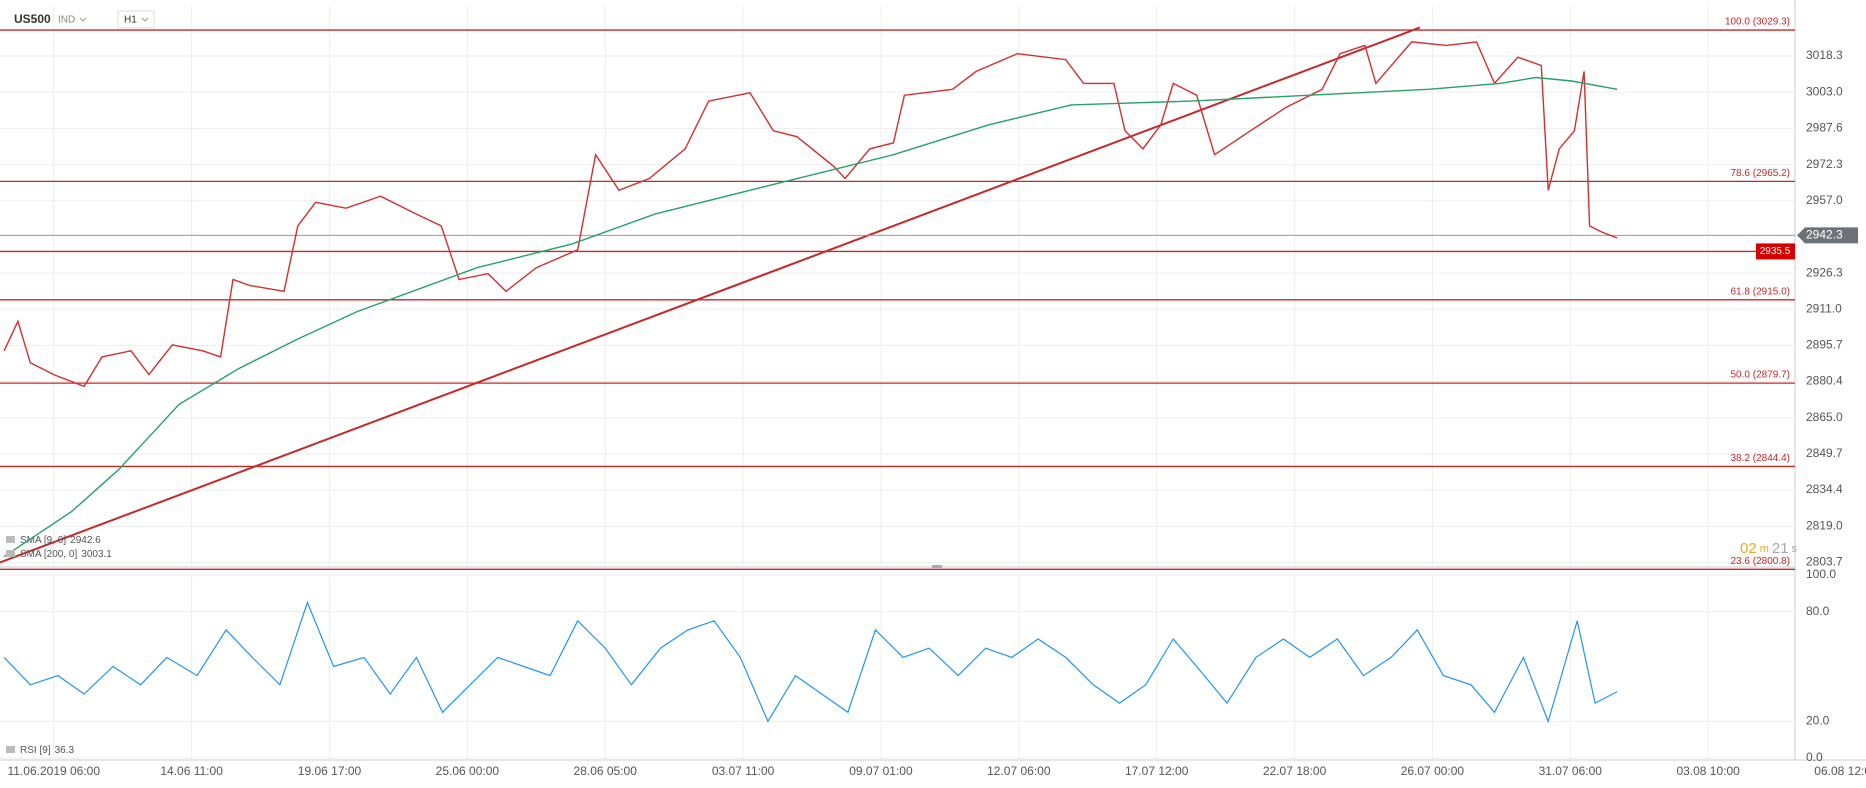 The image size is (1866, 788). I want to click on last-price-label: 2942.3, so click(1824, 235).